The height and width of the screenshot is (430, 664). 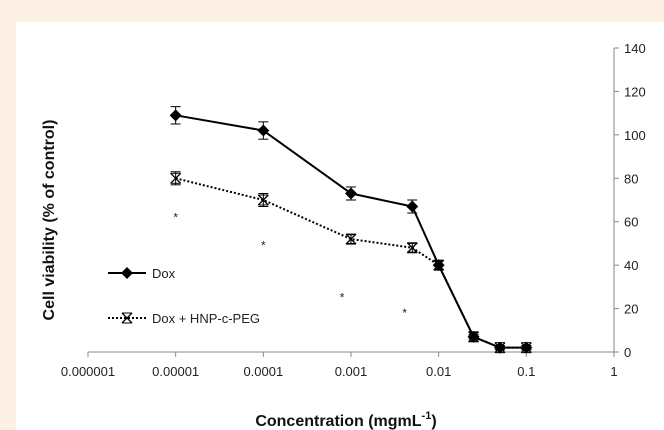 What do you see at coordinates (263, 371) in the screenshot?
I see `x-tick-label: 0.0001` at bounding box center [263, 371].